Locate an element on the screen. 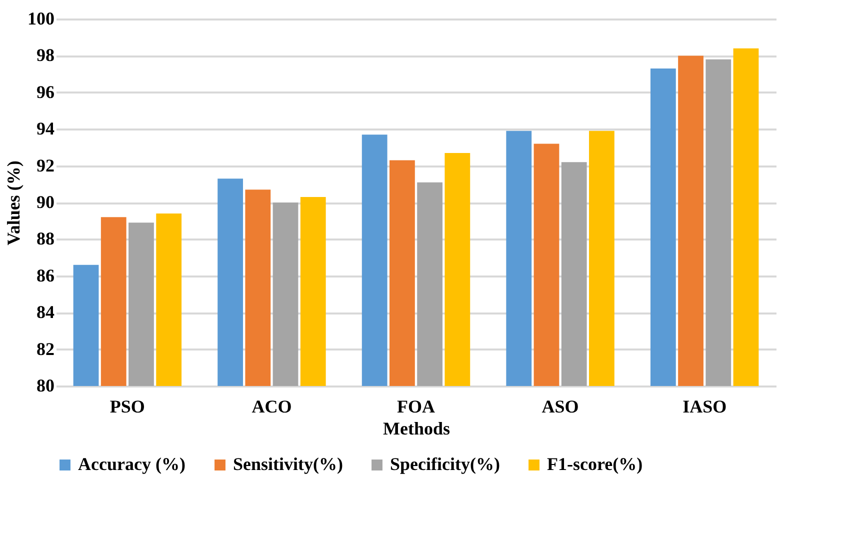 The height and width of the screenshot is (542, 844). legend-label: Specificity(%) is located at coordinates (445, 464).